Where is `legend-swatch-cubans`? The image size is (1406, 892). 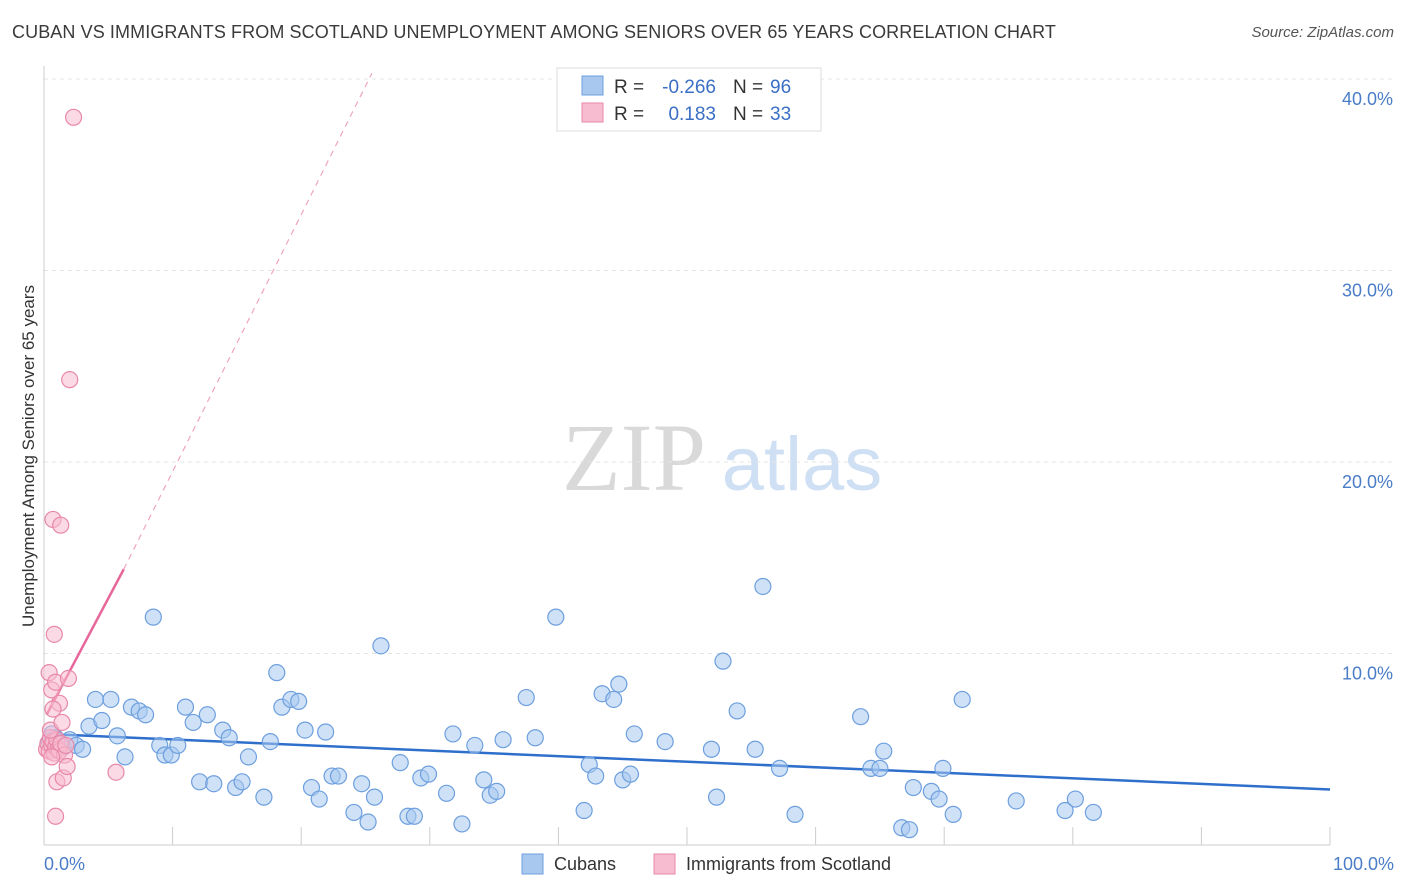 legend-swatch-cubans is located at coordinates (592, 85).